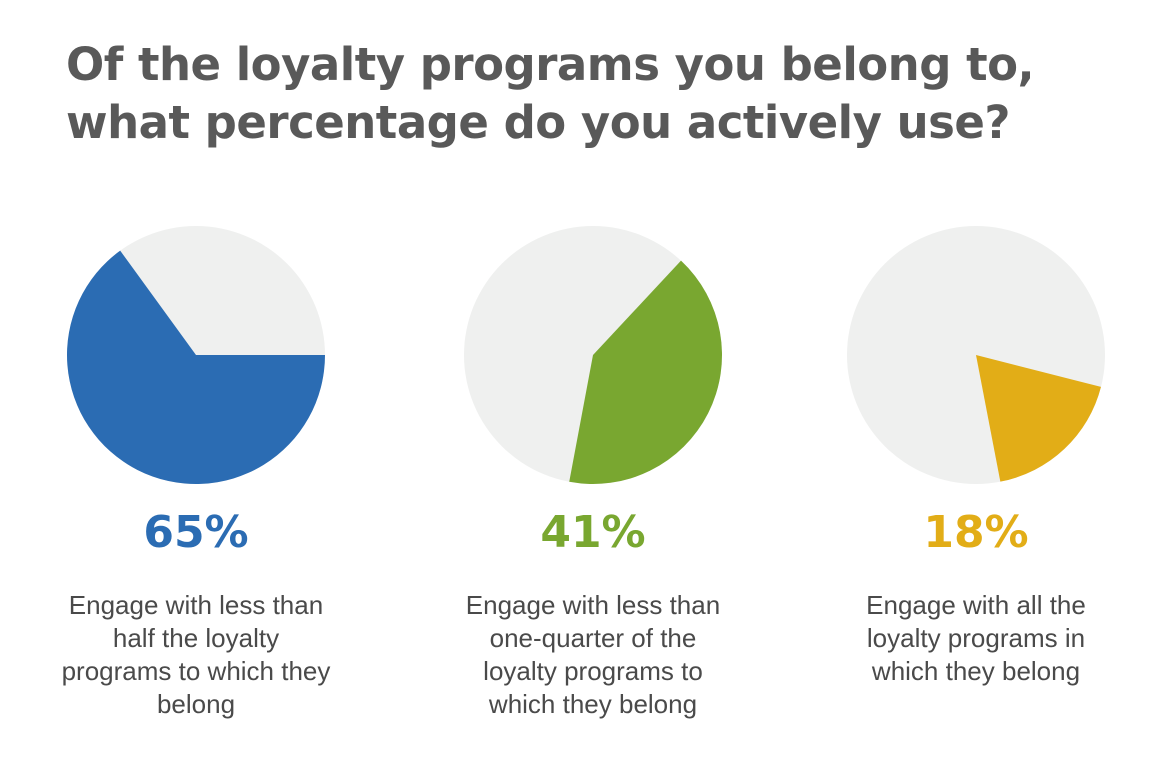 The image size is (1158, 777). What do you see at coordinates (196, 704) in the screenshot?
I see `pie-chart-1-caption-line: belong` at bounding box center [196, 704].